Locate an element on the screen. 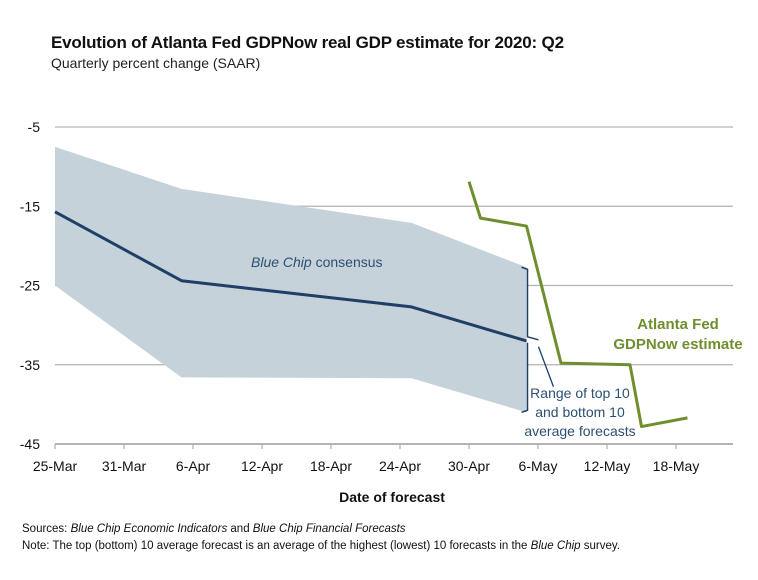 This screenshot has height=580, width=758. x-tick-label: 18-Apr is located at coordinates (331, 466).